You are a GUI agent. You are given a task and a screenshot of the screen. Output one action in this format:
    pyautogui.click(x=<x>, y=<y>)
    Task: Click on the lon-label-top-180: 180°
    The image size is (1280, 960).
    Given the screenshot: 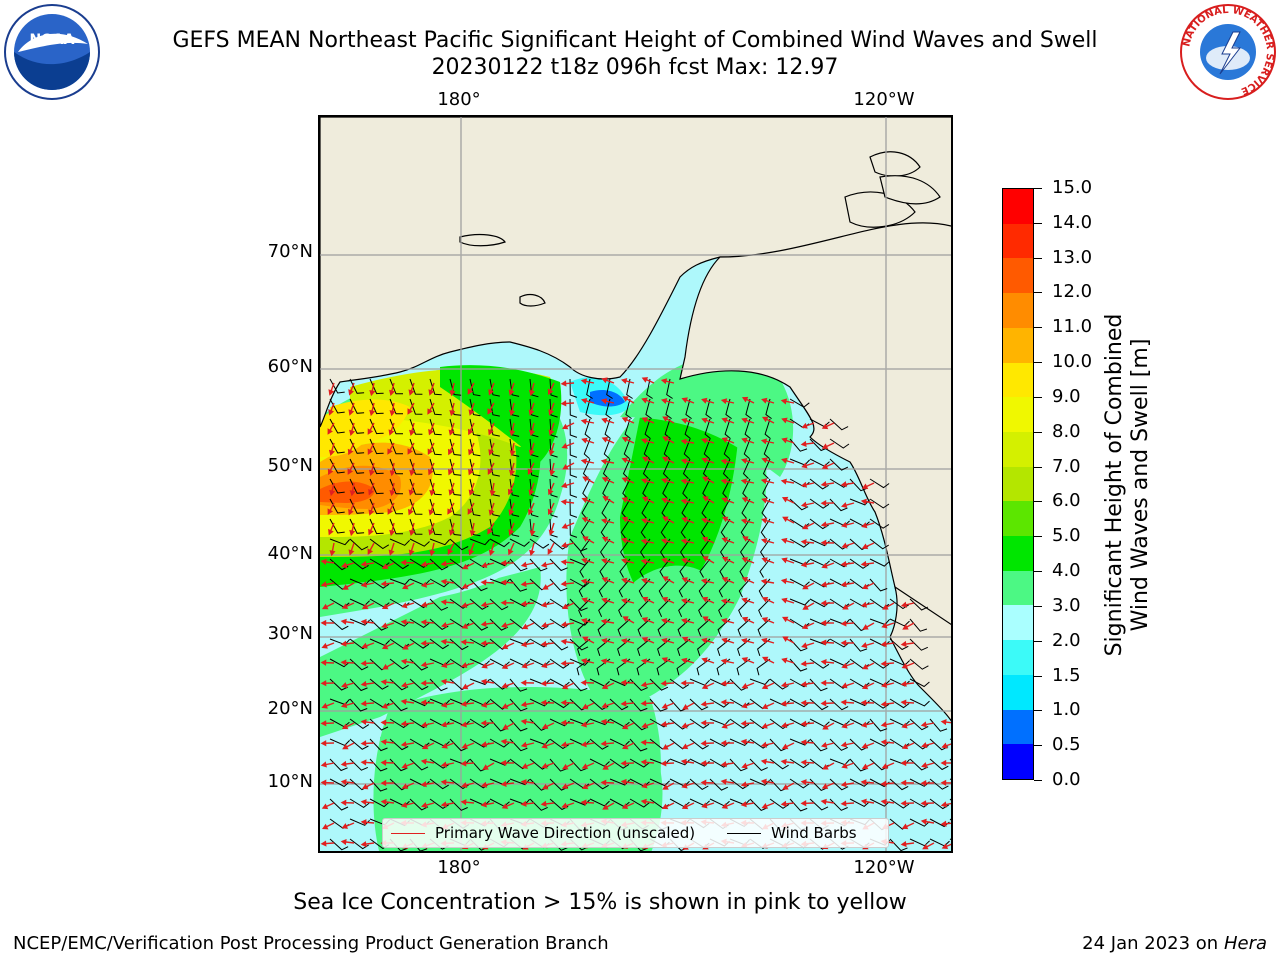 What is the action you would take?
    pyautogui.click(x=459, y=99)
    